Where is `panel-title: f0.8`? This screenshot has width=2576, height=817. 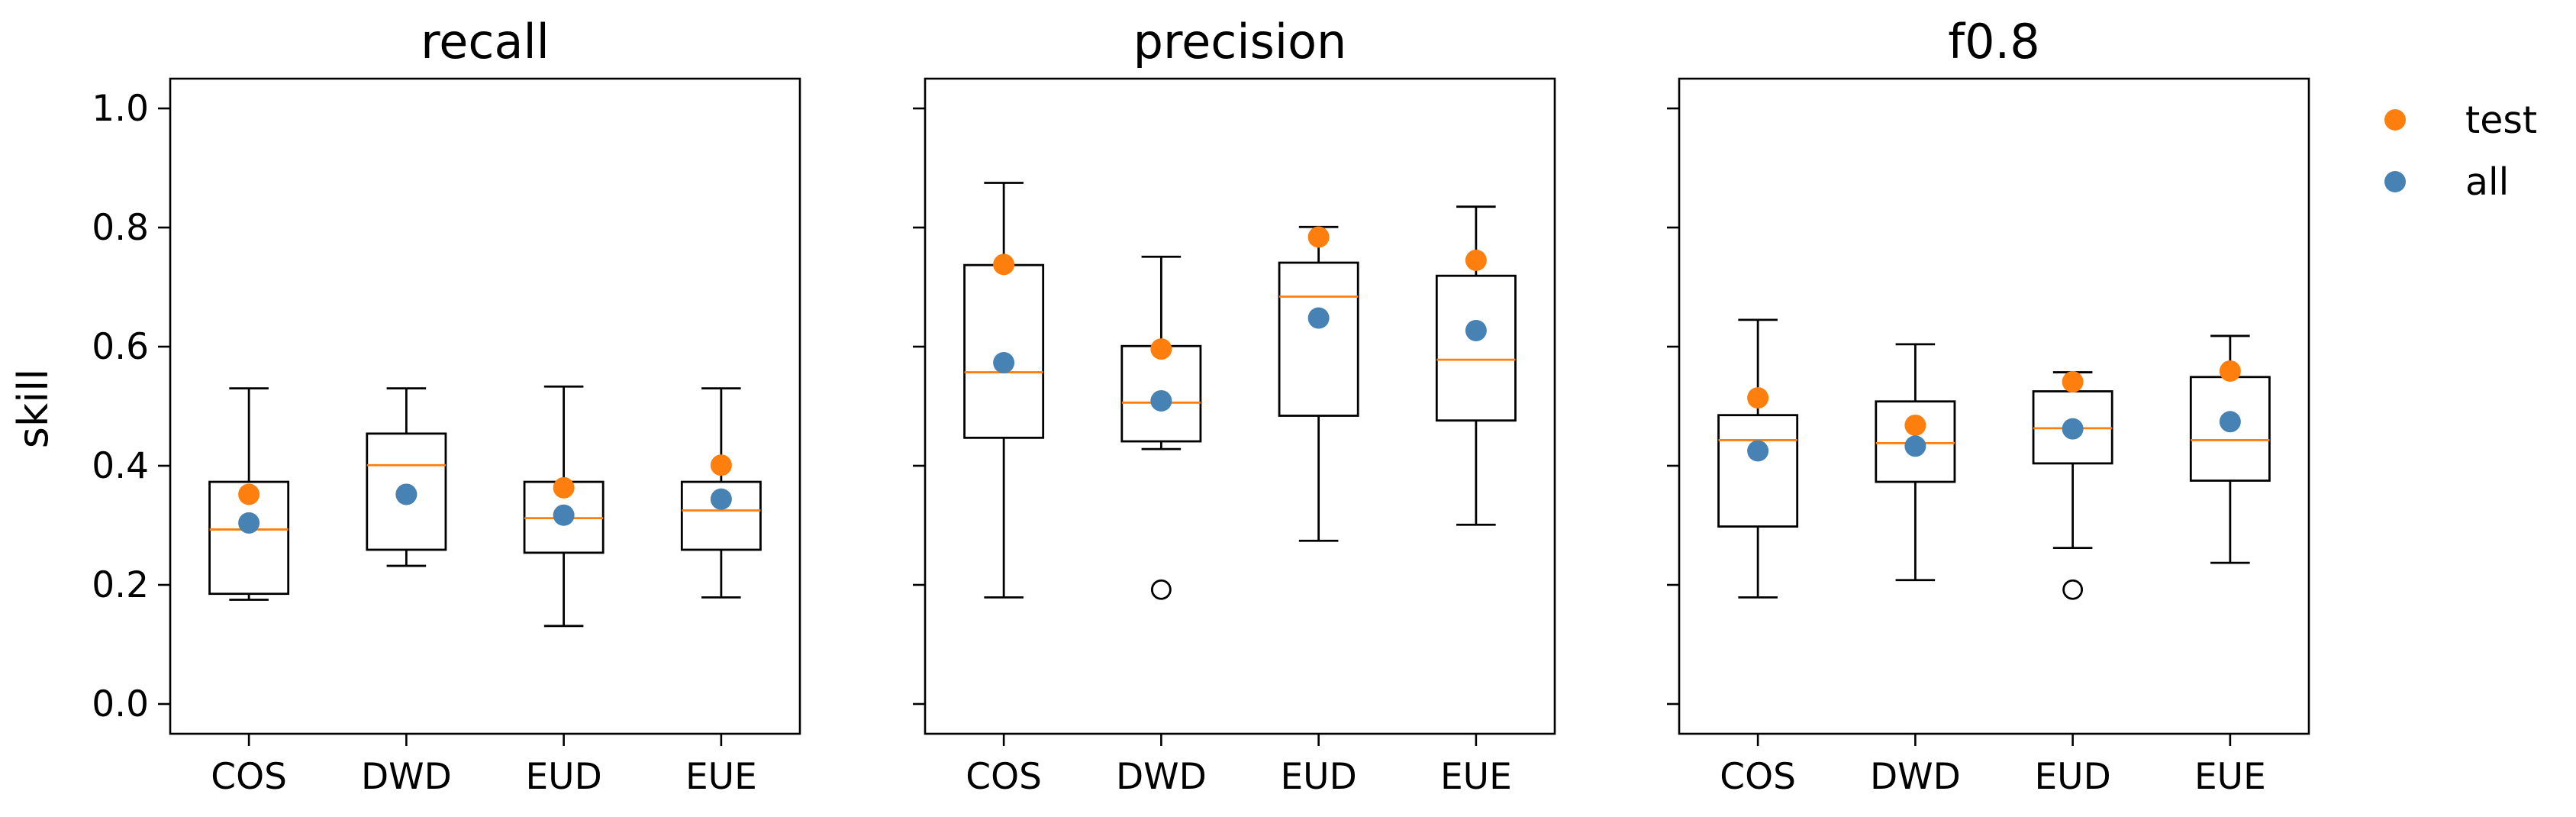 panel-title: f0.8 is located at coordinates (1993, 41).